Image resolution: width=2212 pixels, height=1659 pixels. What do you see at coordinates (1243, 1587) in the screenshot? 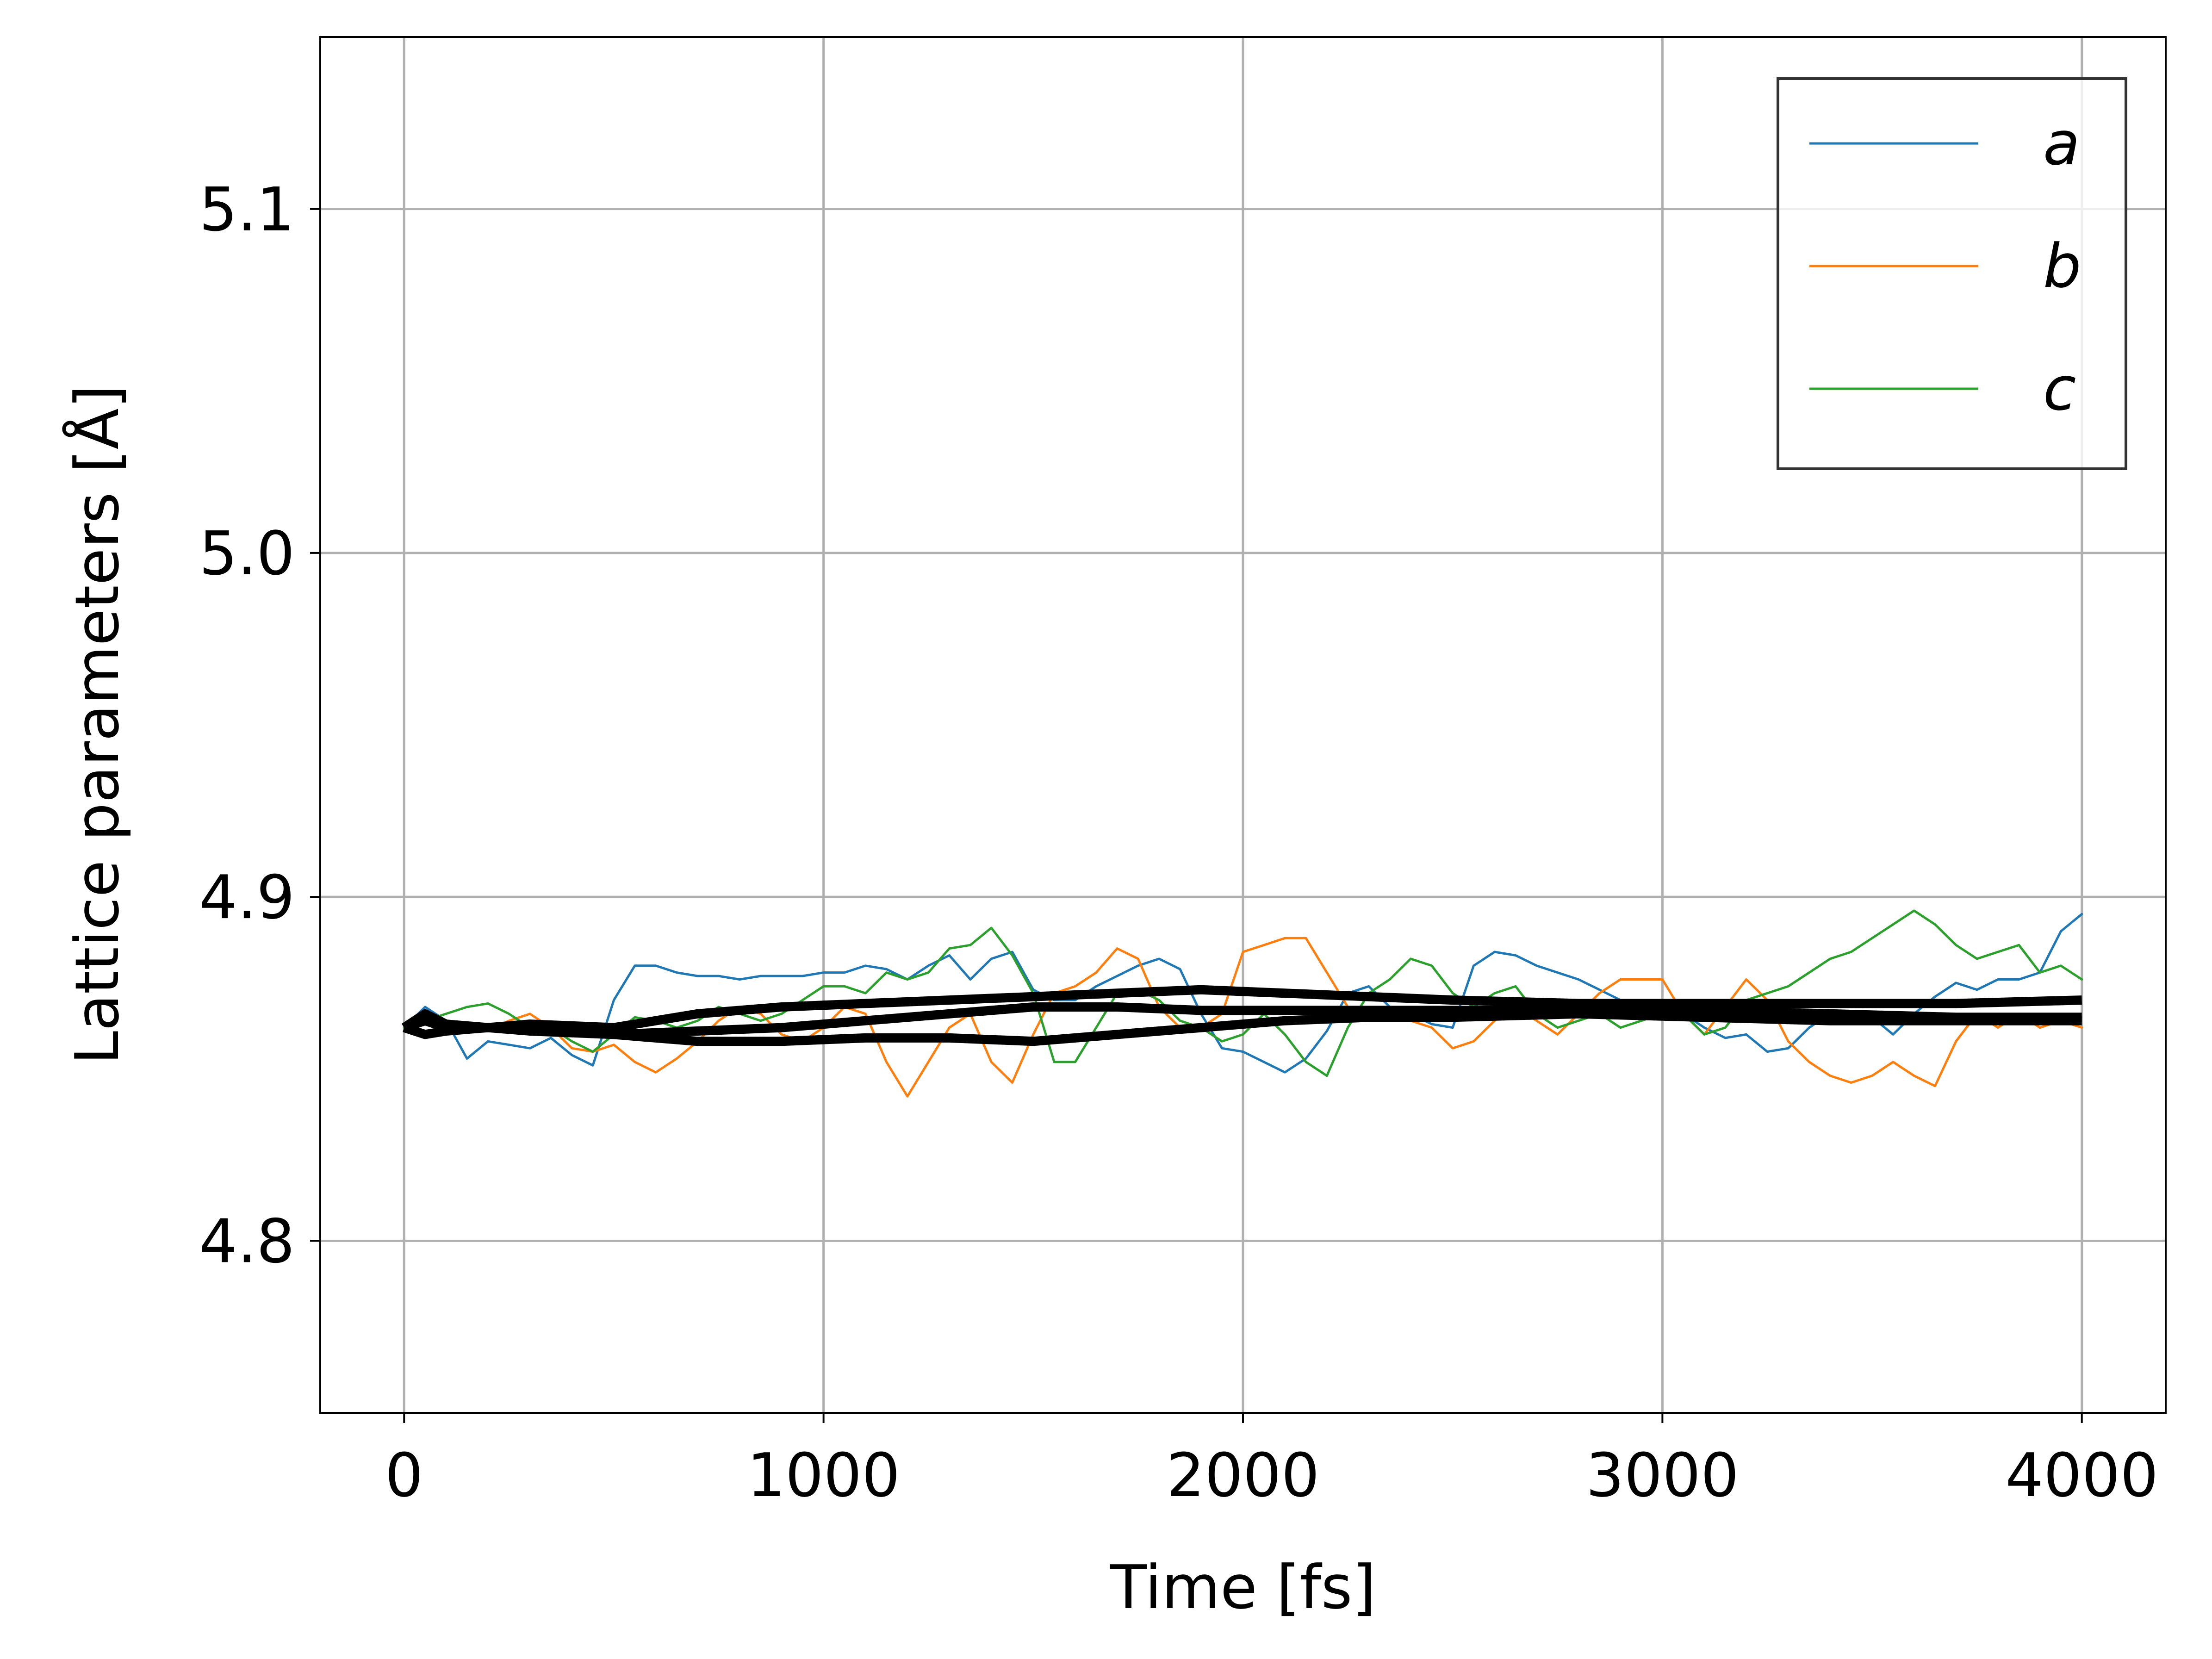
I see `x-axis-title: Time [fs]` at bounding box center [1243, 1587].